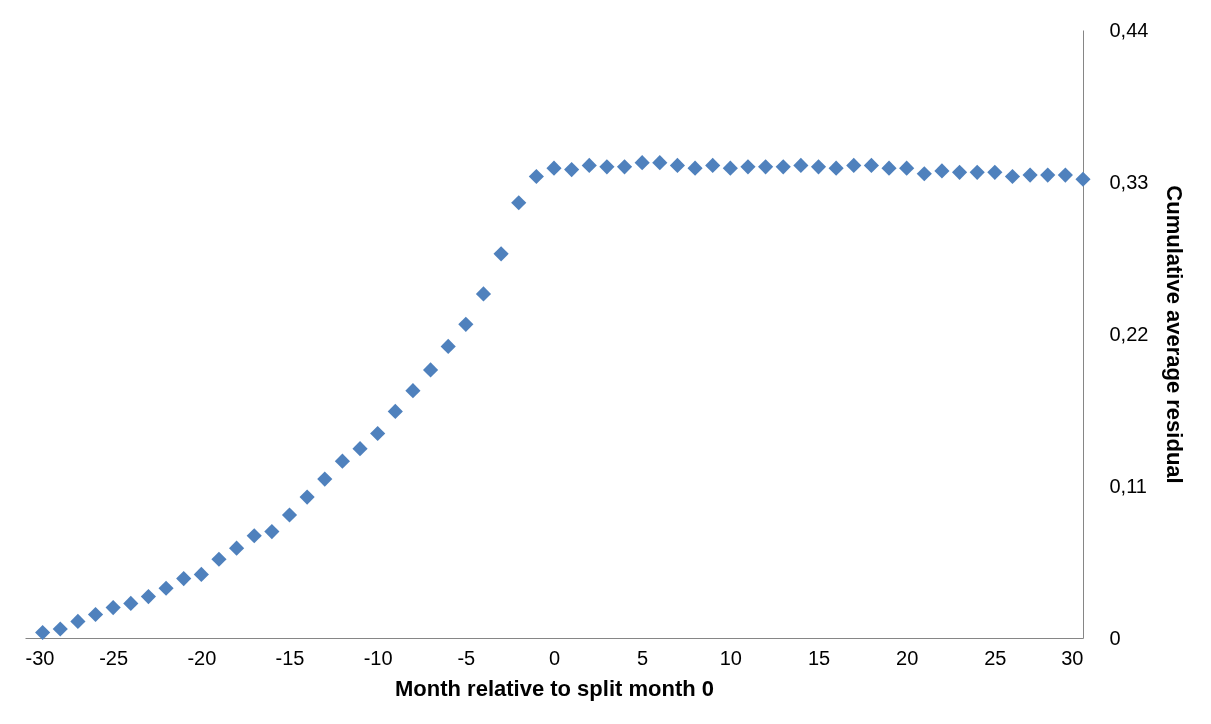 This screenshot has width=1211, height=724. What do you see at coordinates (730, 657) in the screenshot?
I see `x-tick-label: 10` at bounding box center [730, 657].